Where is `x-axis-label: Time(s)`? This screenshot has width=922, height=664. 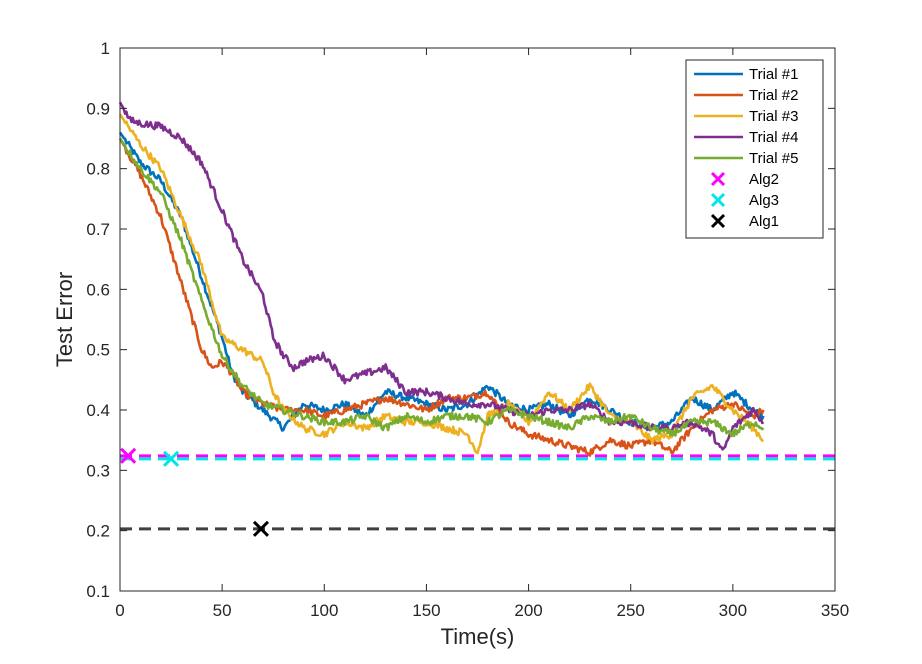 x-axis-label: Time(s) is located at coordinates (478, 636).